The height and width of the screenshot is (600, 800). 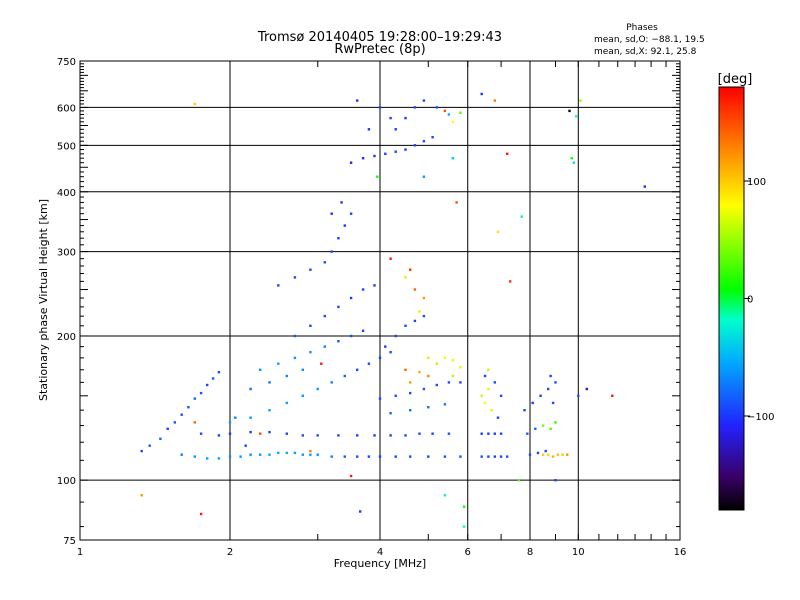 I want to click on x-tick-label: 6, so click(x=468, y=552).